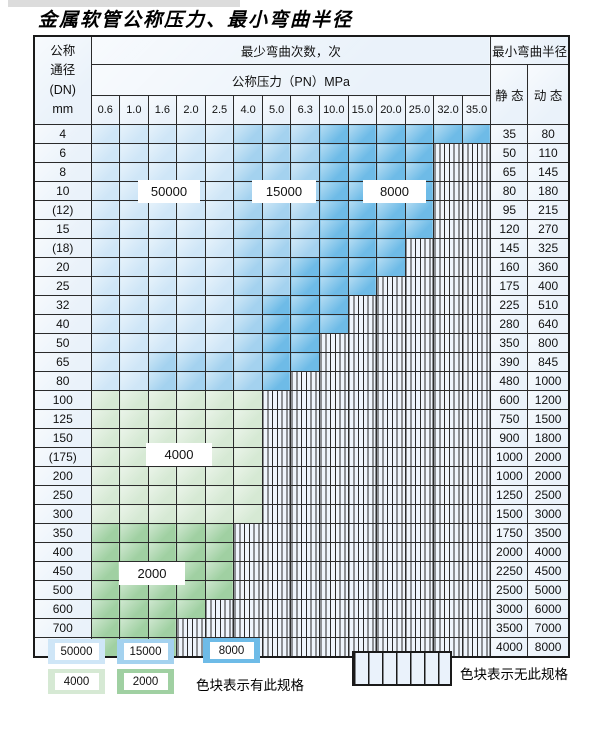 This screenshot has height=743, width=600. I want to click on static-value-cell: 2000, so click(509, 552).